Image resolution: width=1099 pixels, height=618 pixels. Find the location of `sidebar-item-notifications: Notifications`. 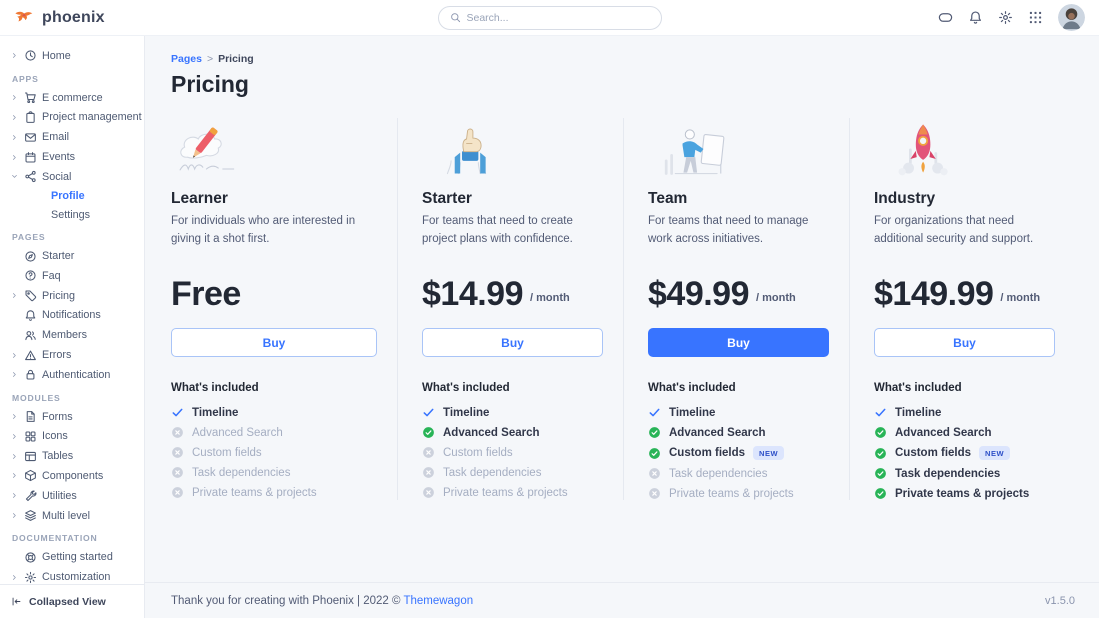

sidebar-item-notifications: Notifications is located at coordinates (74, 316).